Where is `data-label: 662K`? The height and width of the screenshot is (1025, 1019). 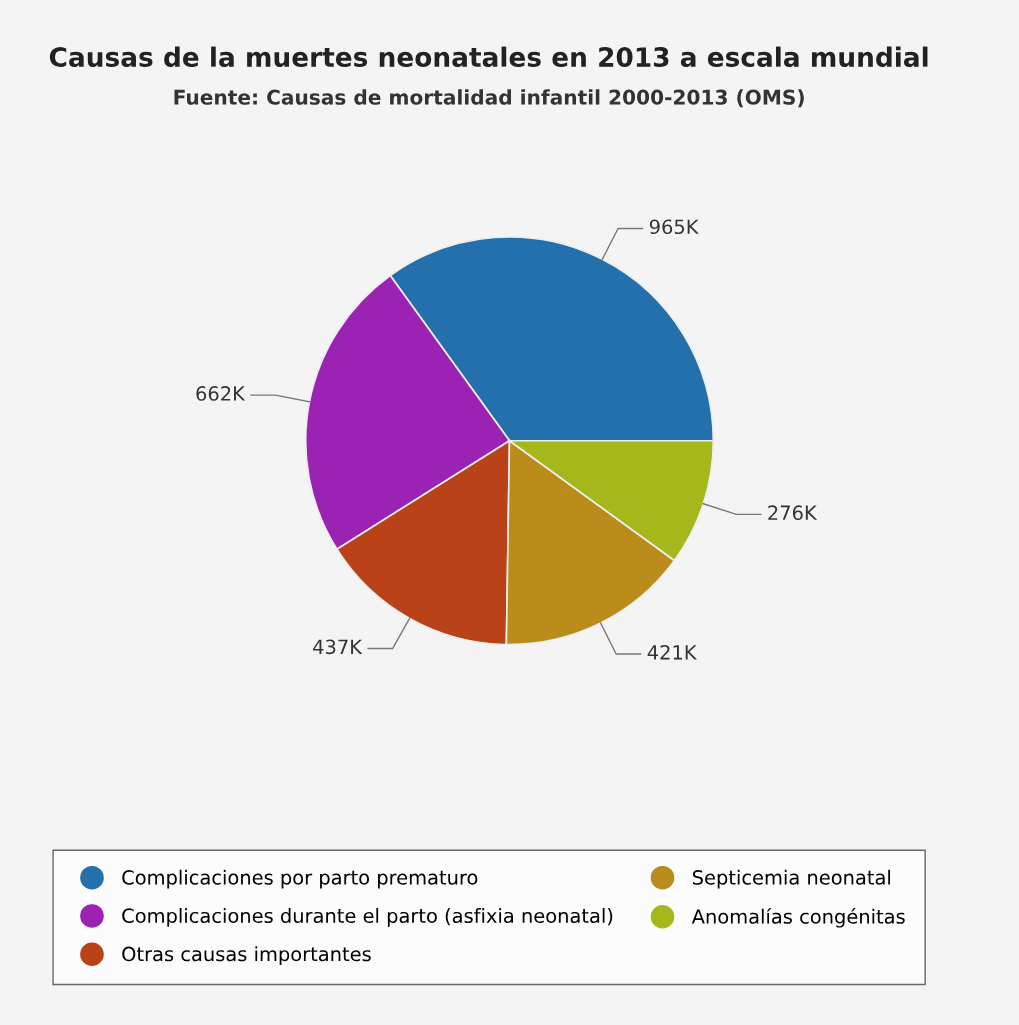 data-label: 662K is located at coordinates (221, 393).